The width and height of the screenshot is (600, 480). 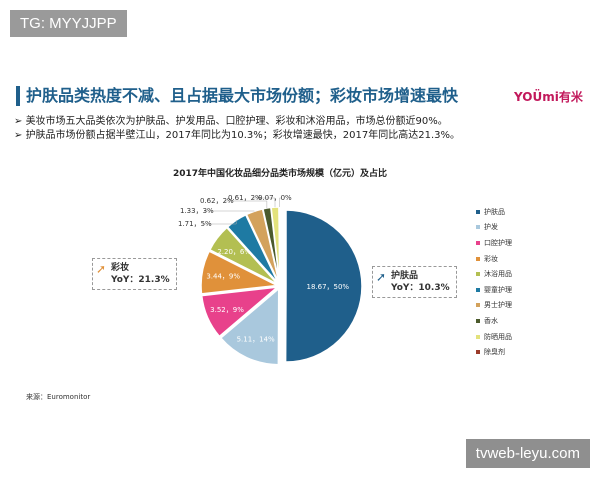 I want to click on legend-label: 婴童护理, so click(x=498, y=289).